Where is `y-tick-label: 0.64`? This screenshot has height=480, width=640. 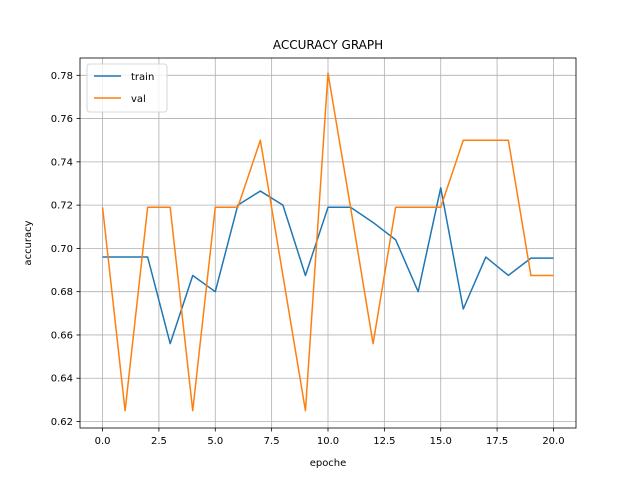
y-tick-label: 0.64 is located at coordinates (62, 379).